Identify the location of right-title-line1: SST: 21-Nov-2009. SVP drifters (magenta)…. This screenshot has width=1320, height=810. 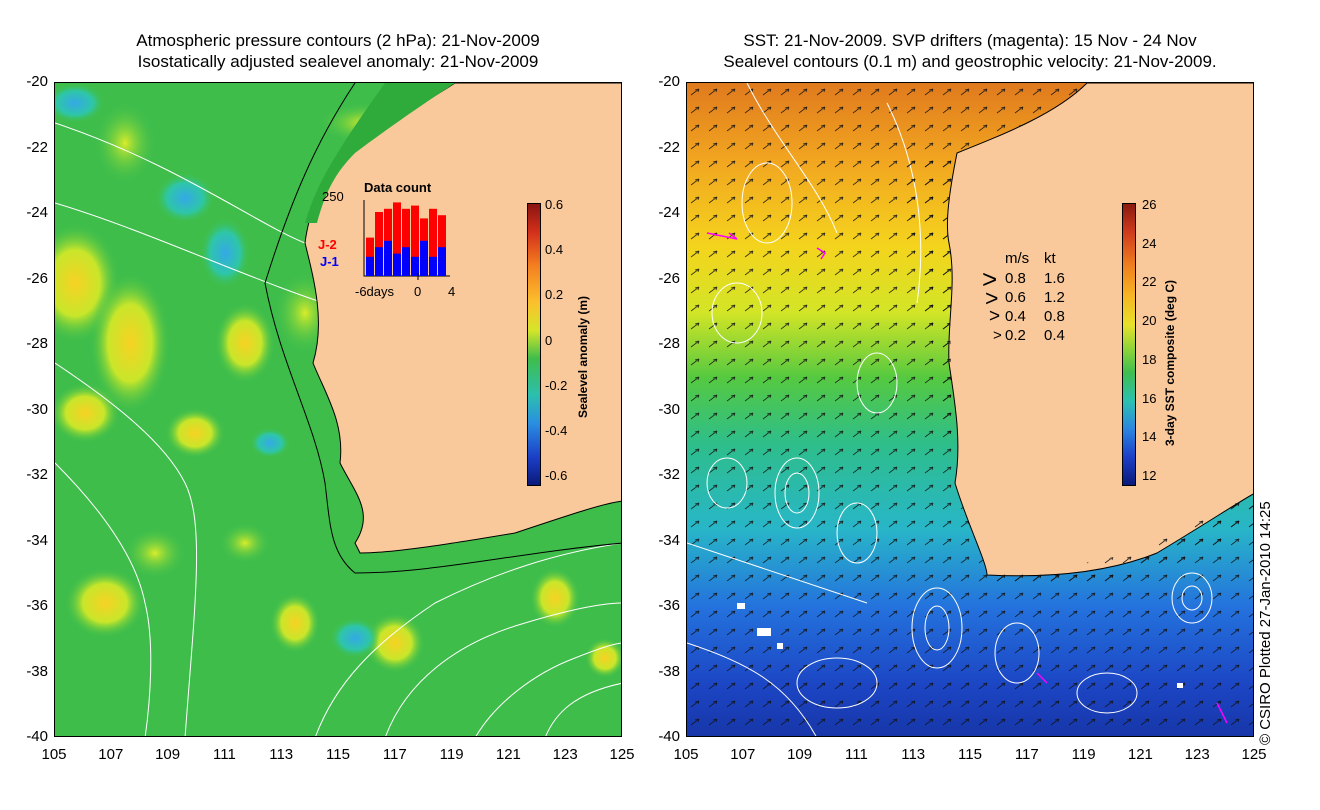
(970, 40).